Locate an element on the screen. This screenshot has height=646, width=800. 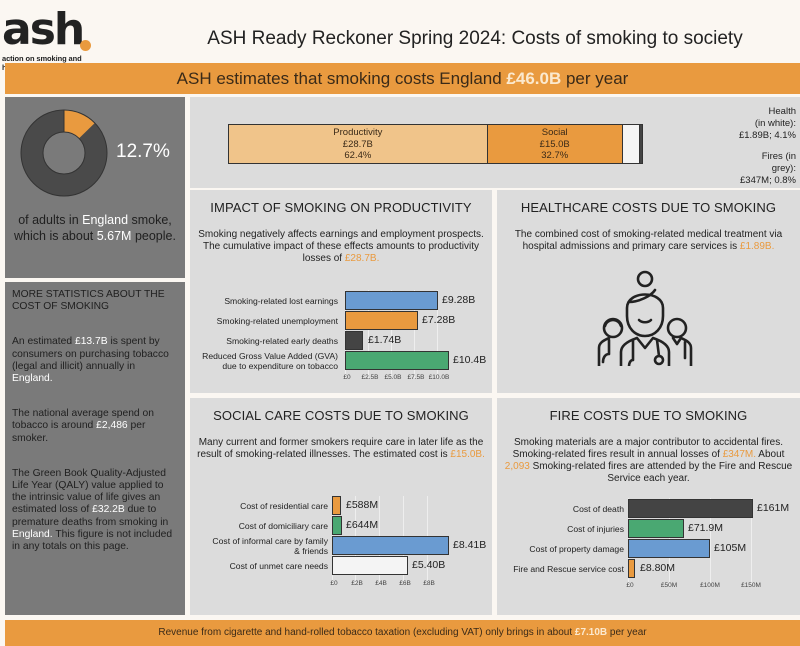
prevalence-text-part: which is about is located at coordinates (55, 236).